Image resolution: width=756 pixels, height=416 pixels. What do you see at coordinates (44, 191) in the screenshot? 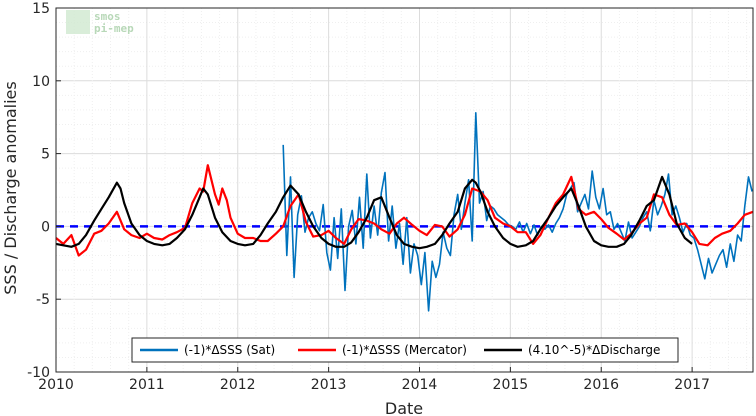
I see `y-axis-ticks: 15 10 5 0 -5 -10` at bounding box center [44, 191].